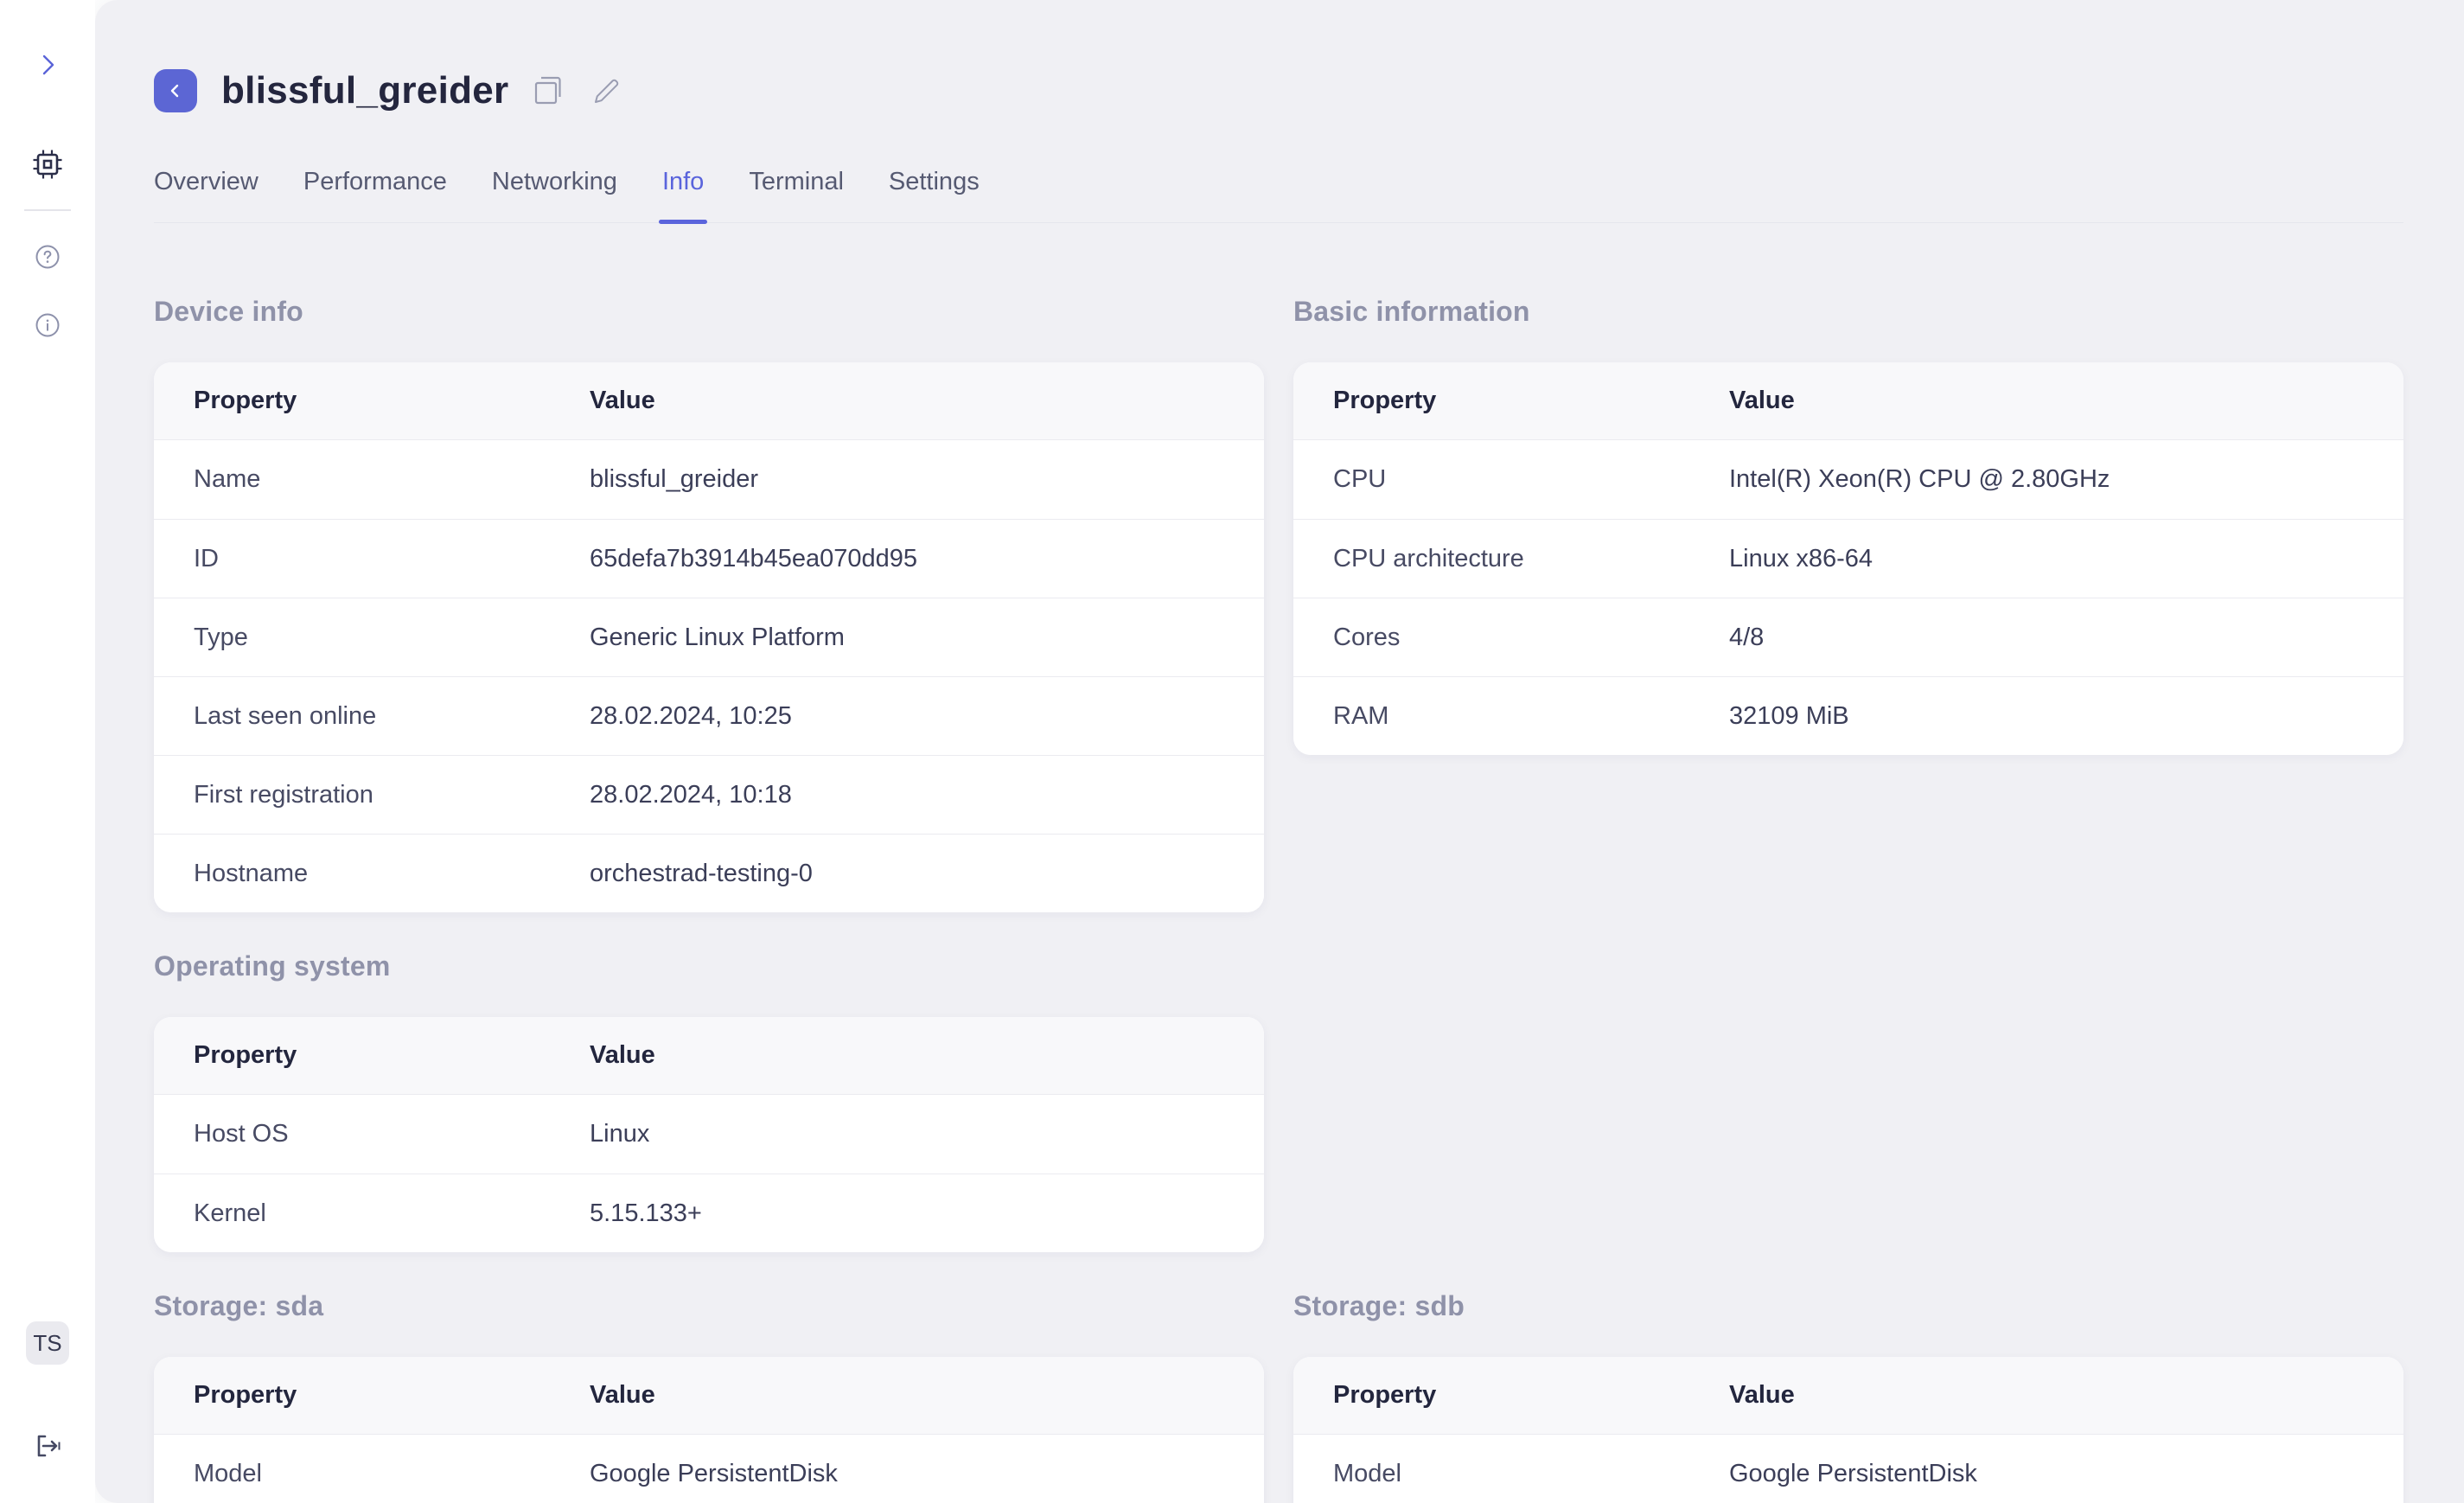 The image size is (2464, 1503). What do you see at coordinates (206, 181) in the screenshot?
I see `tab-overview: Overview` at bounding box center [206, 181].